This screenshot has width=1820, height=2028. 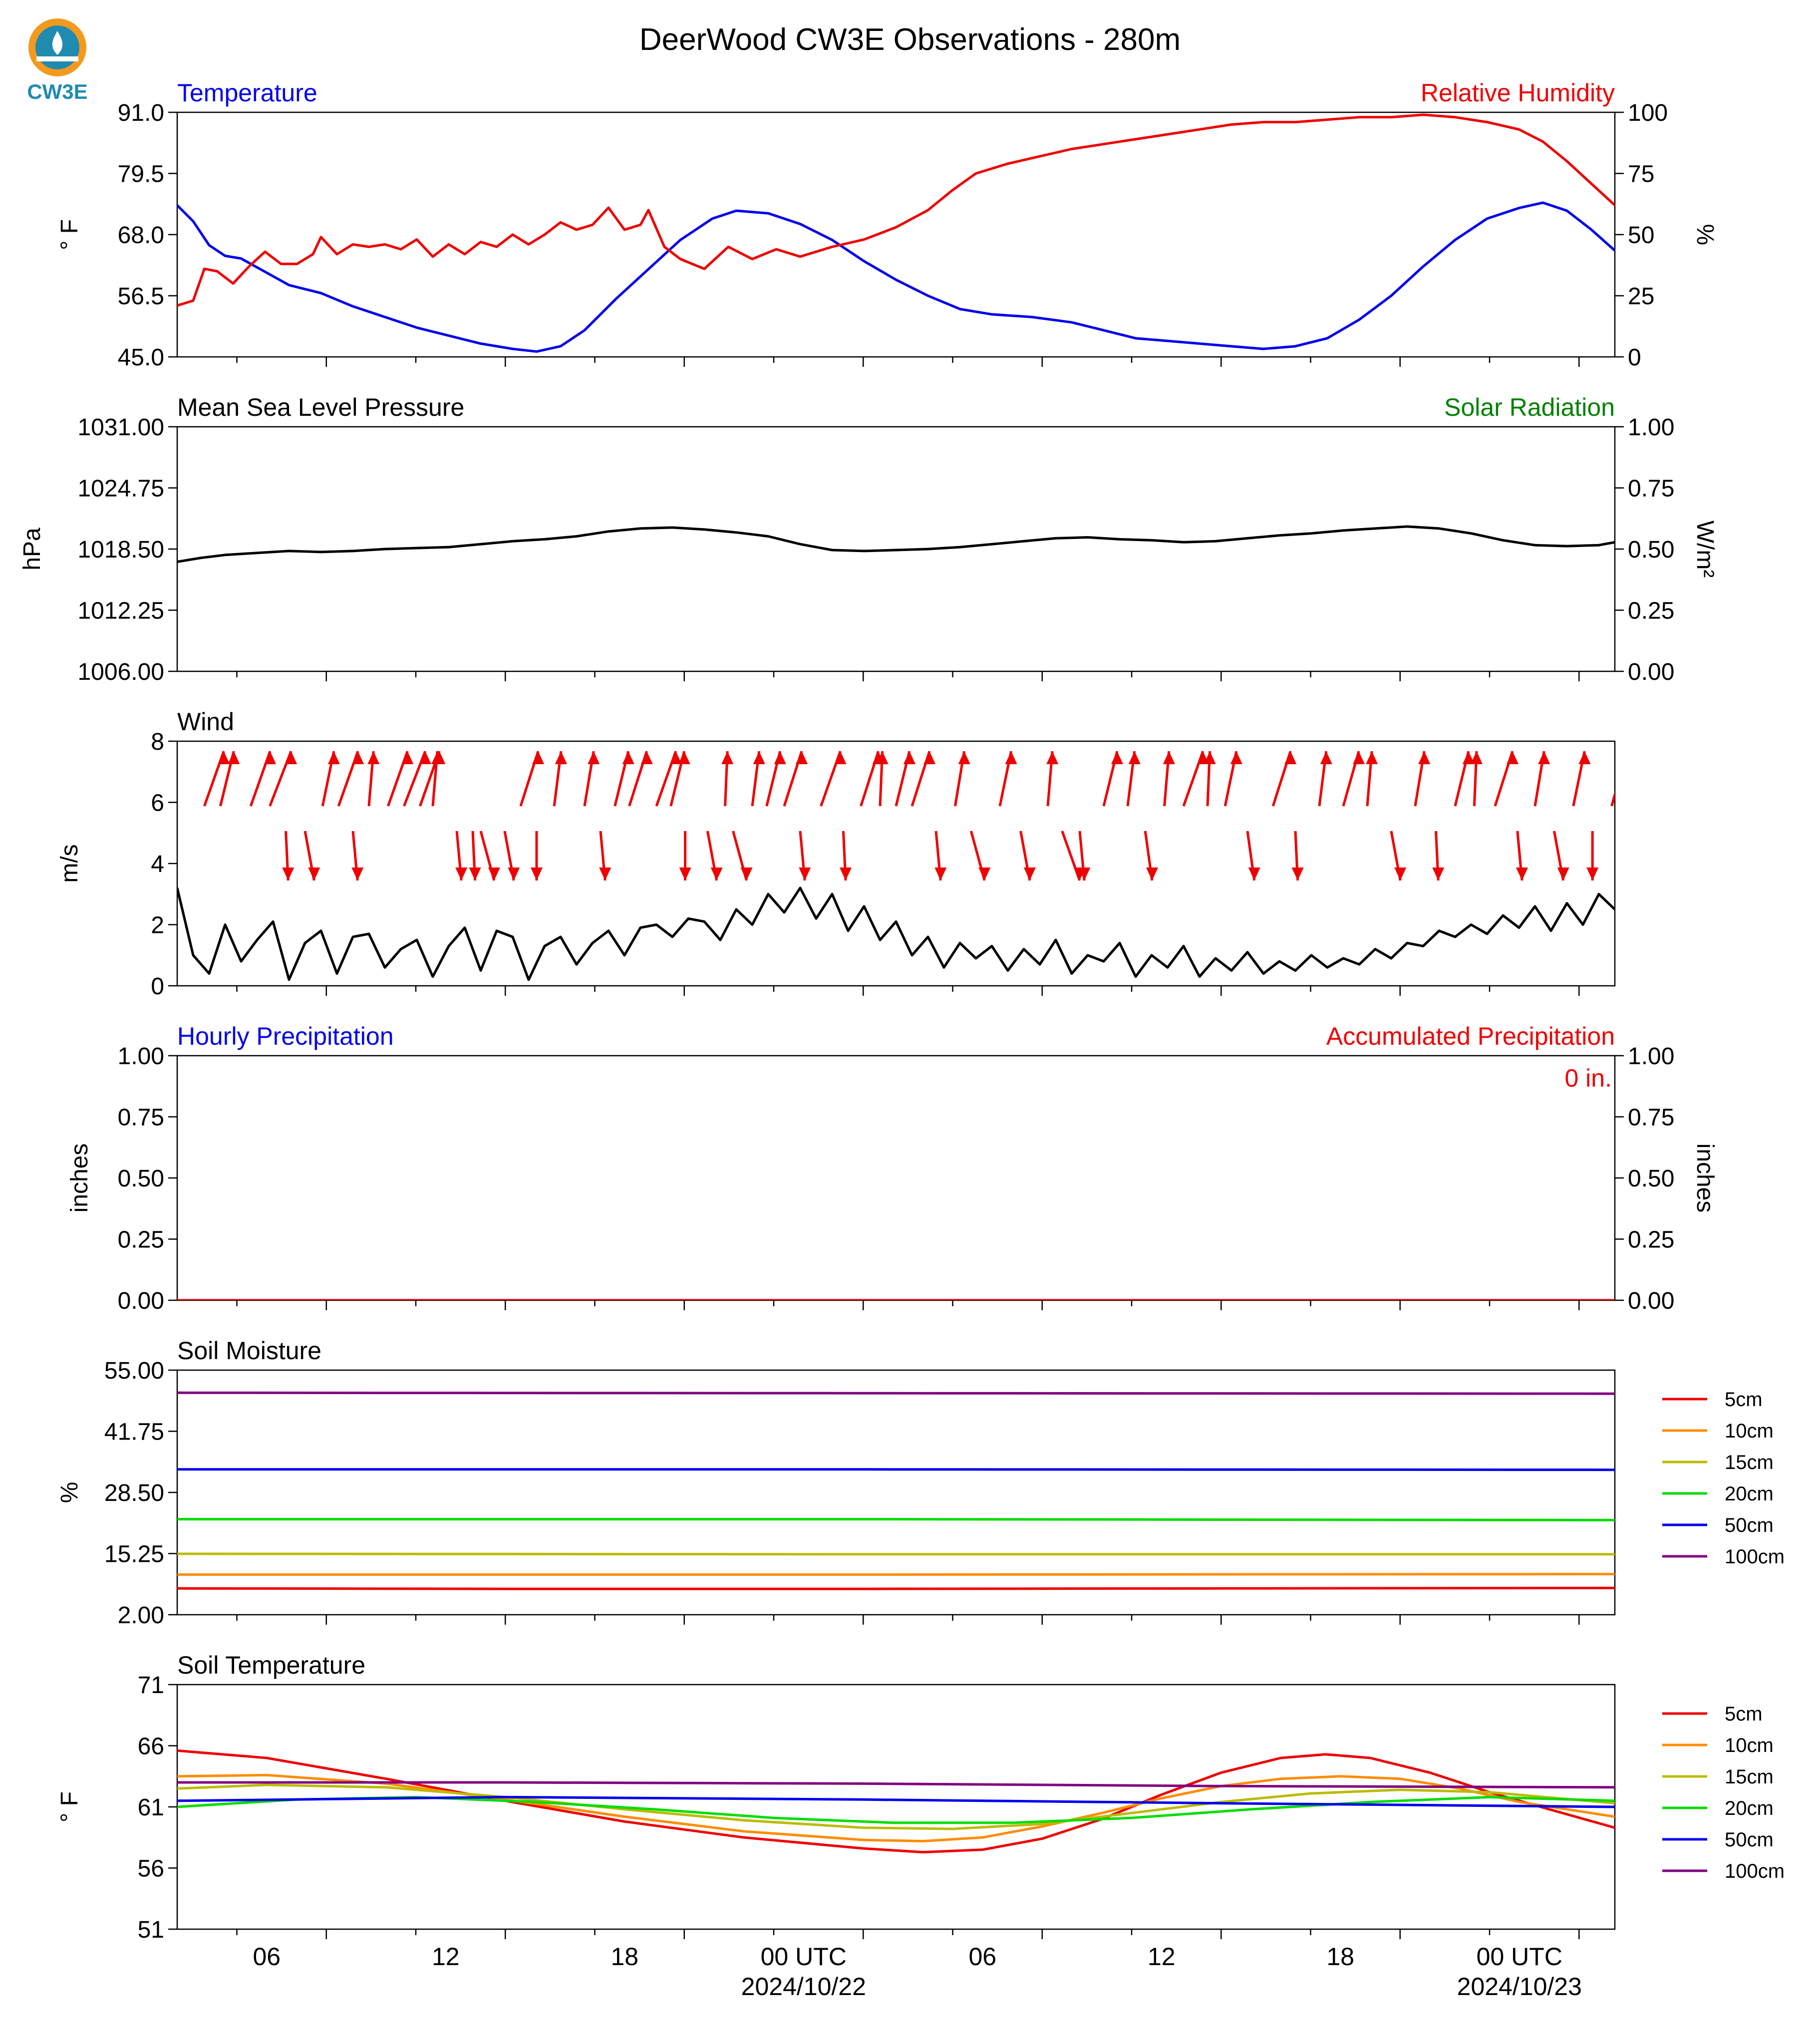 I want to click on y-tick-label-right: 50, so click(x=1641, y=235).